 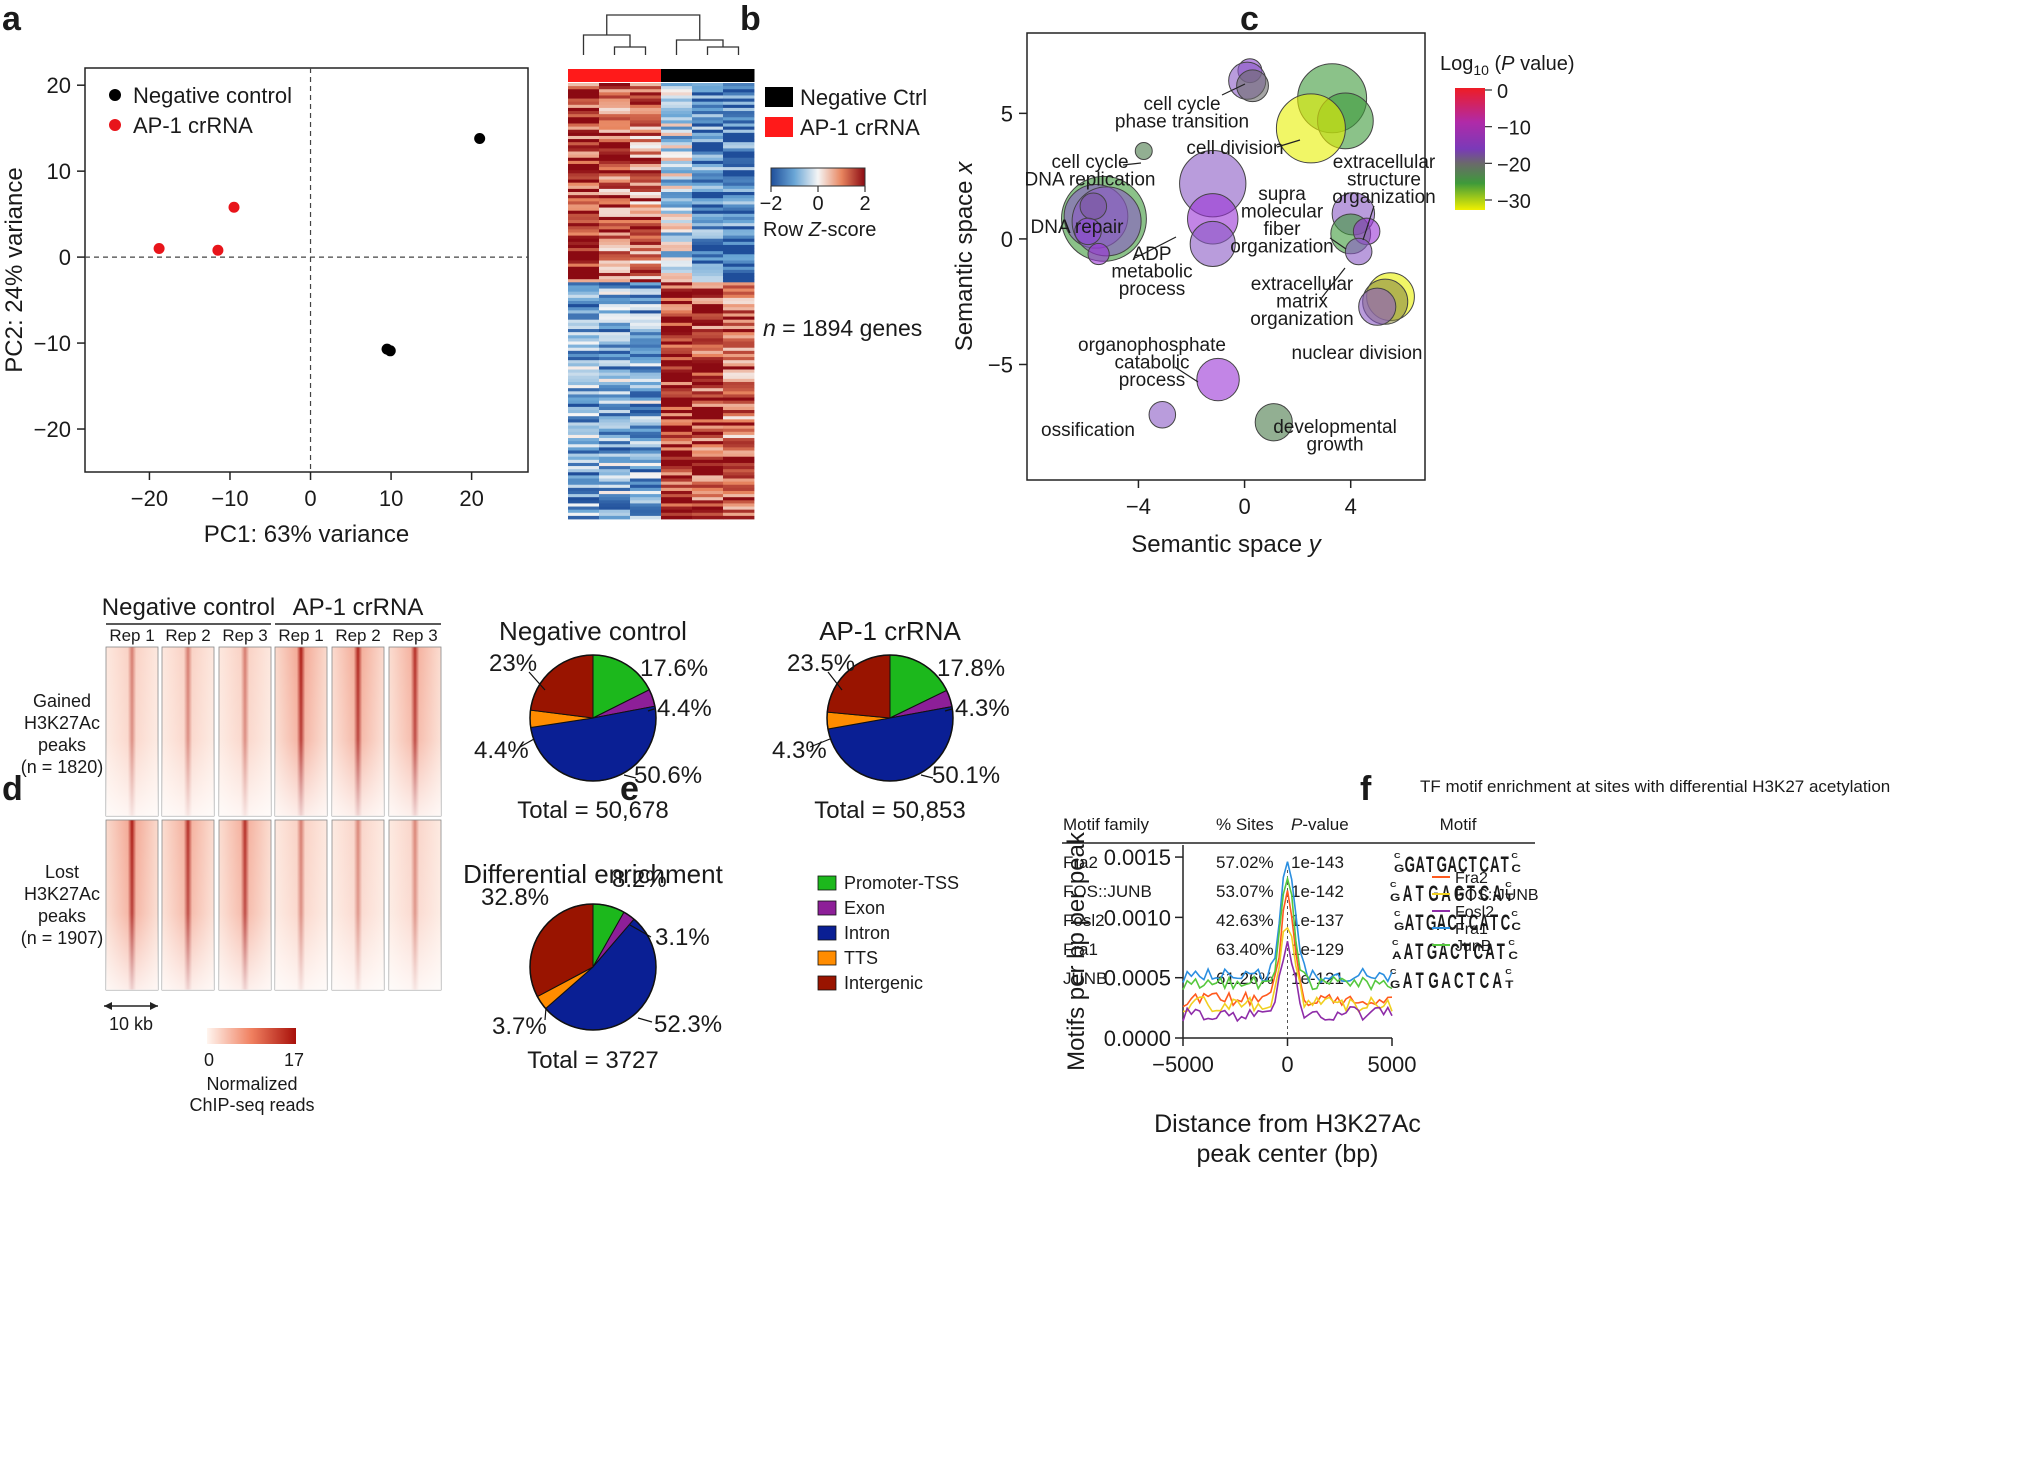 What do you see at coordinates (1338, 243) in the screenshot?
I see `label-leader-line` at bounding box center [1338, 243].